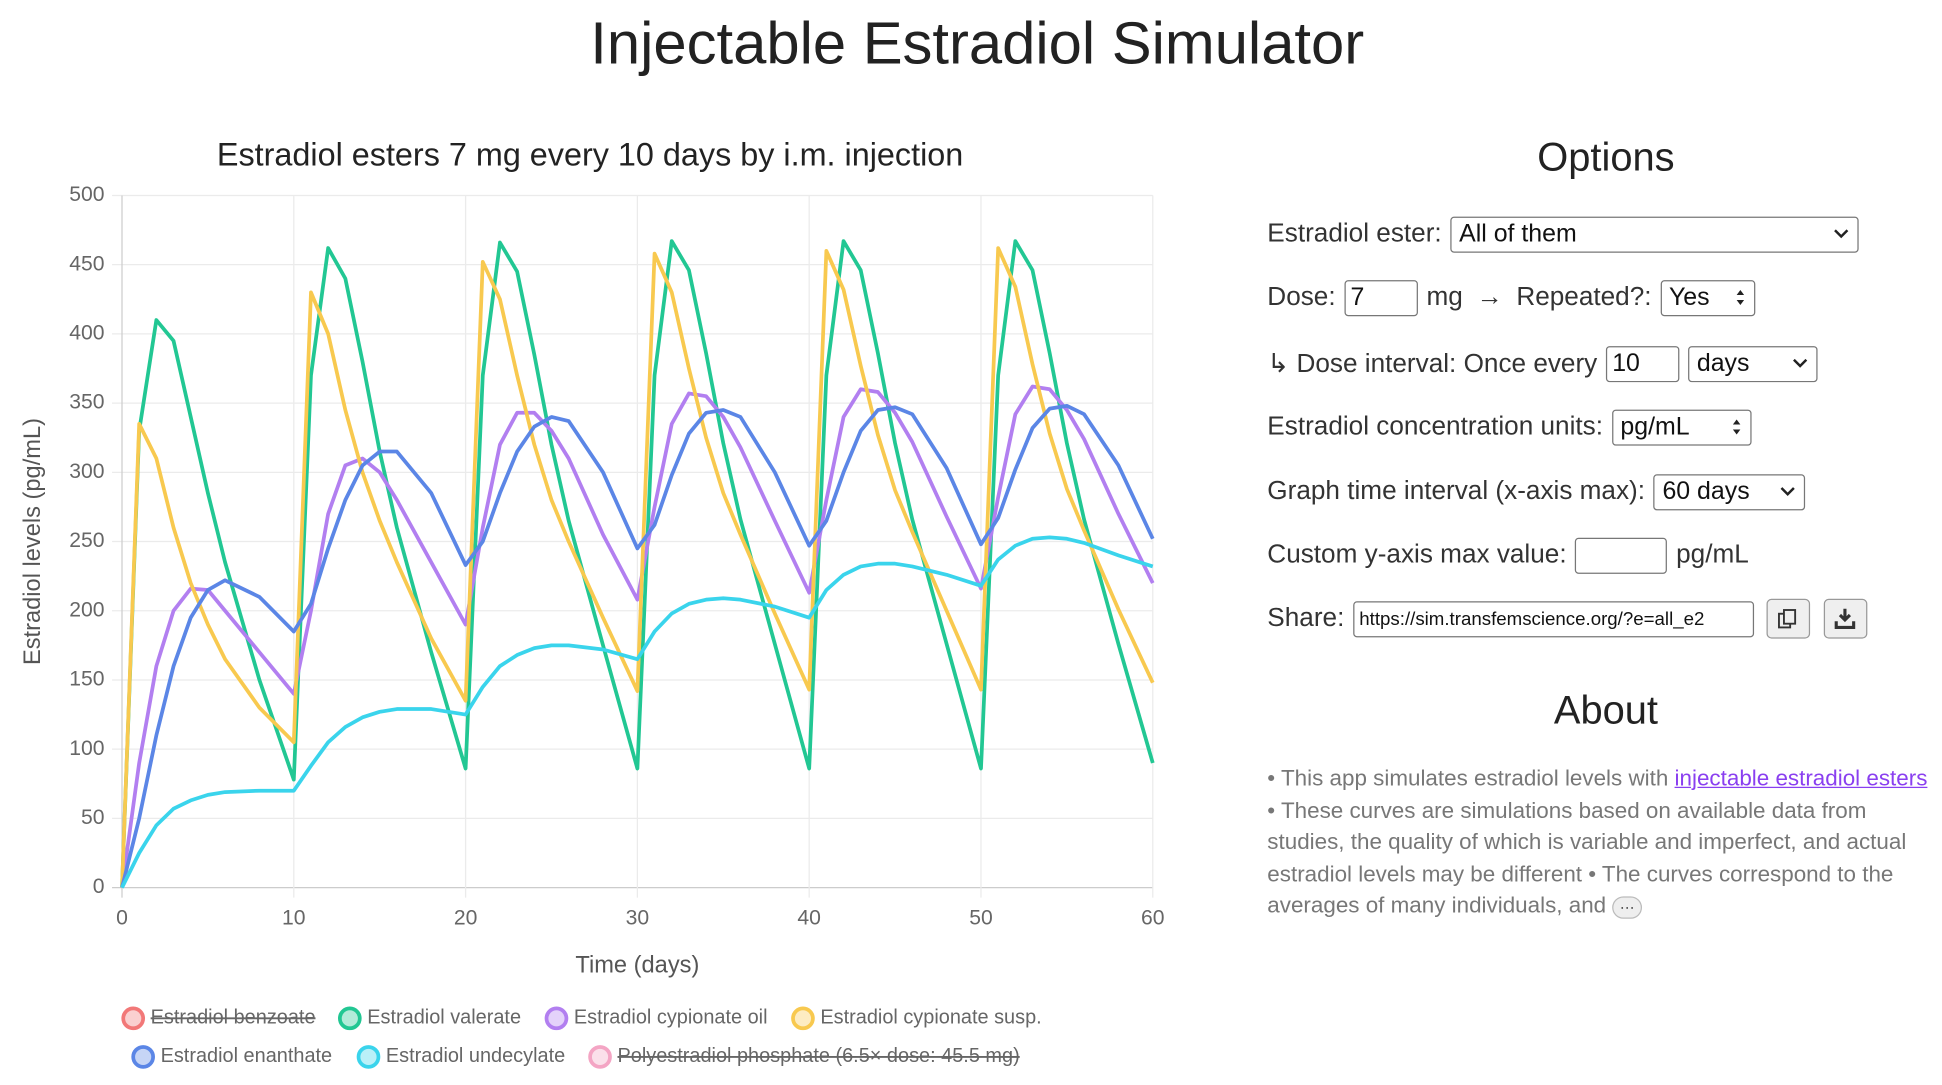 The image size is (1942, 1085). What do you see at coordinates (638, 917) in the screenshot?
I see `x-tick-label: 30` at bounding box center [638, 917].